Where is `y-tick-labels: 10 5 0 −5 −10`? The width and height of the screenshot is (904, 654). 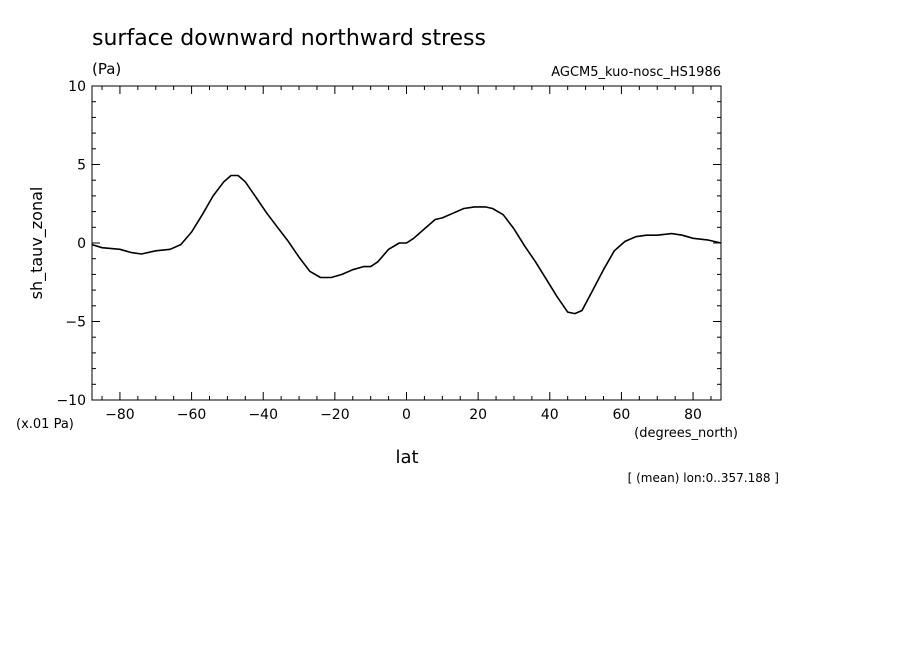 y-tick-labels: 10 5 0 −5 −10 is located at coordinates (71, 244).